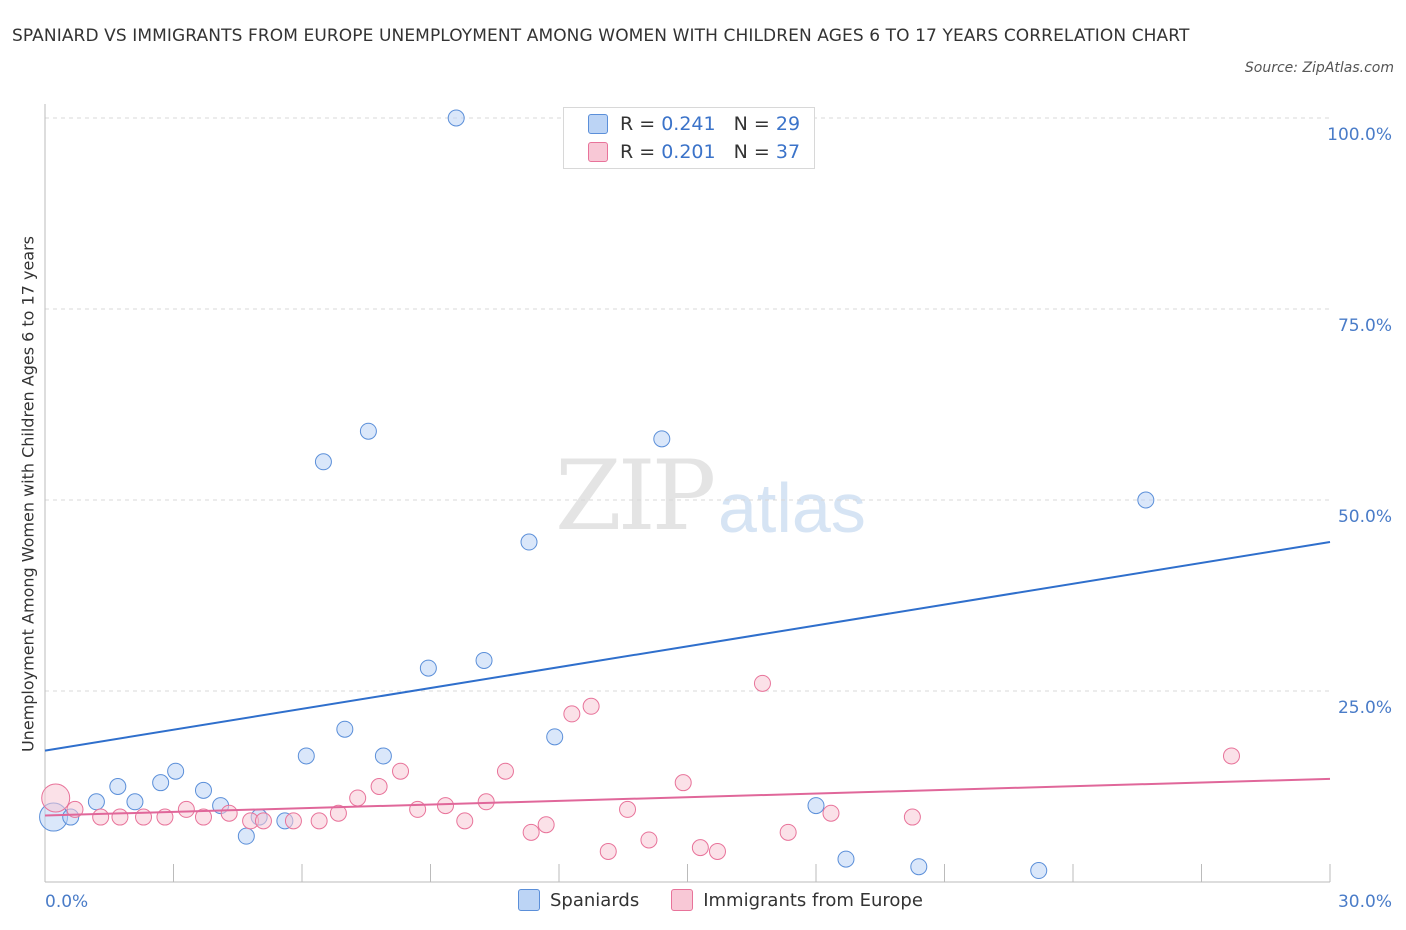 The width and height of the screenshot is (1406, 930). What do you see at coordinates (1365, 902) in the screenshot?
I see `x-tick-label: 30.0%` at bounding box center [1365, 902].